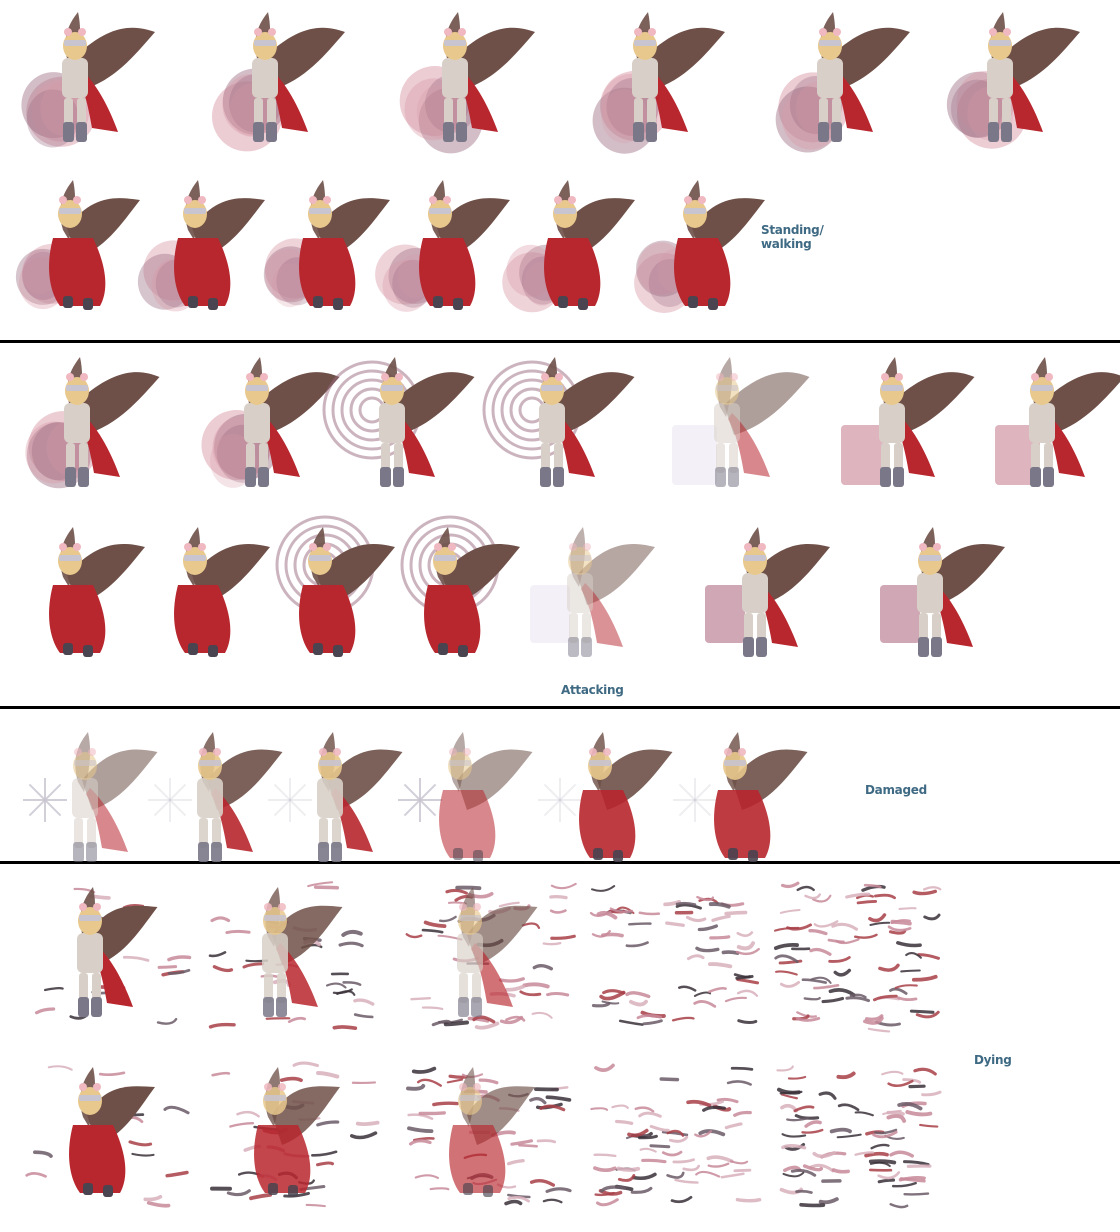 This screenshot has height=1232, width=1120. I want to click on label-dying: Dying, so click(993, 1060).